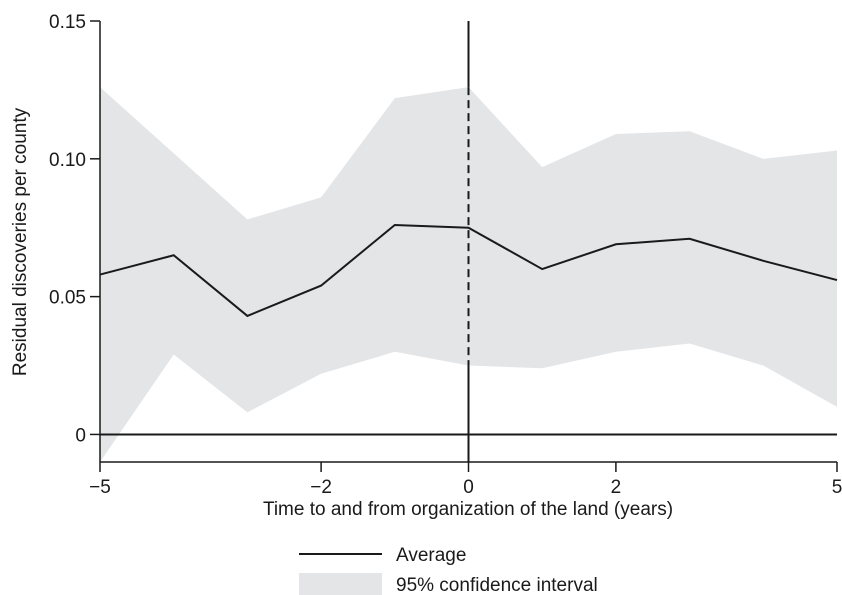 The width and height of the screenshot is (842, 595). I want to click on x-tick-label: 0, so click(468, 487).